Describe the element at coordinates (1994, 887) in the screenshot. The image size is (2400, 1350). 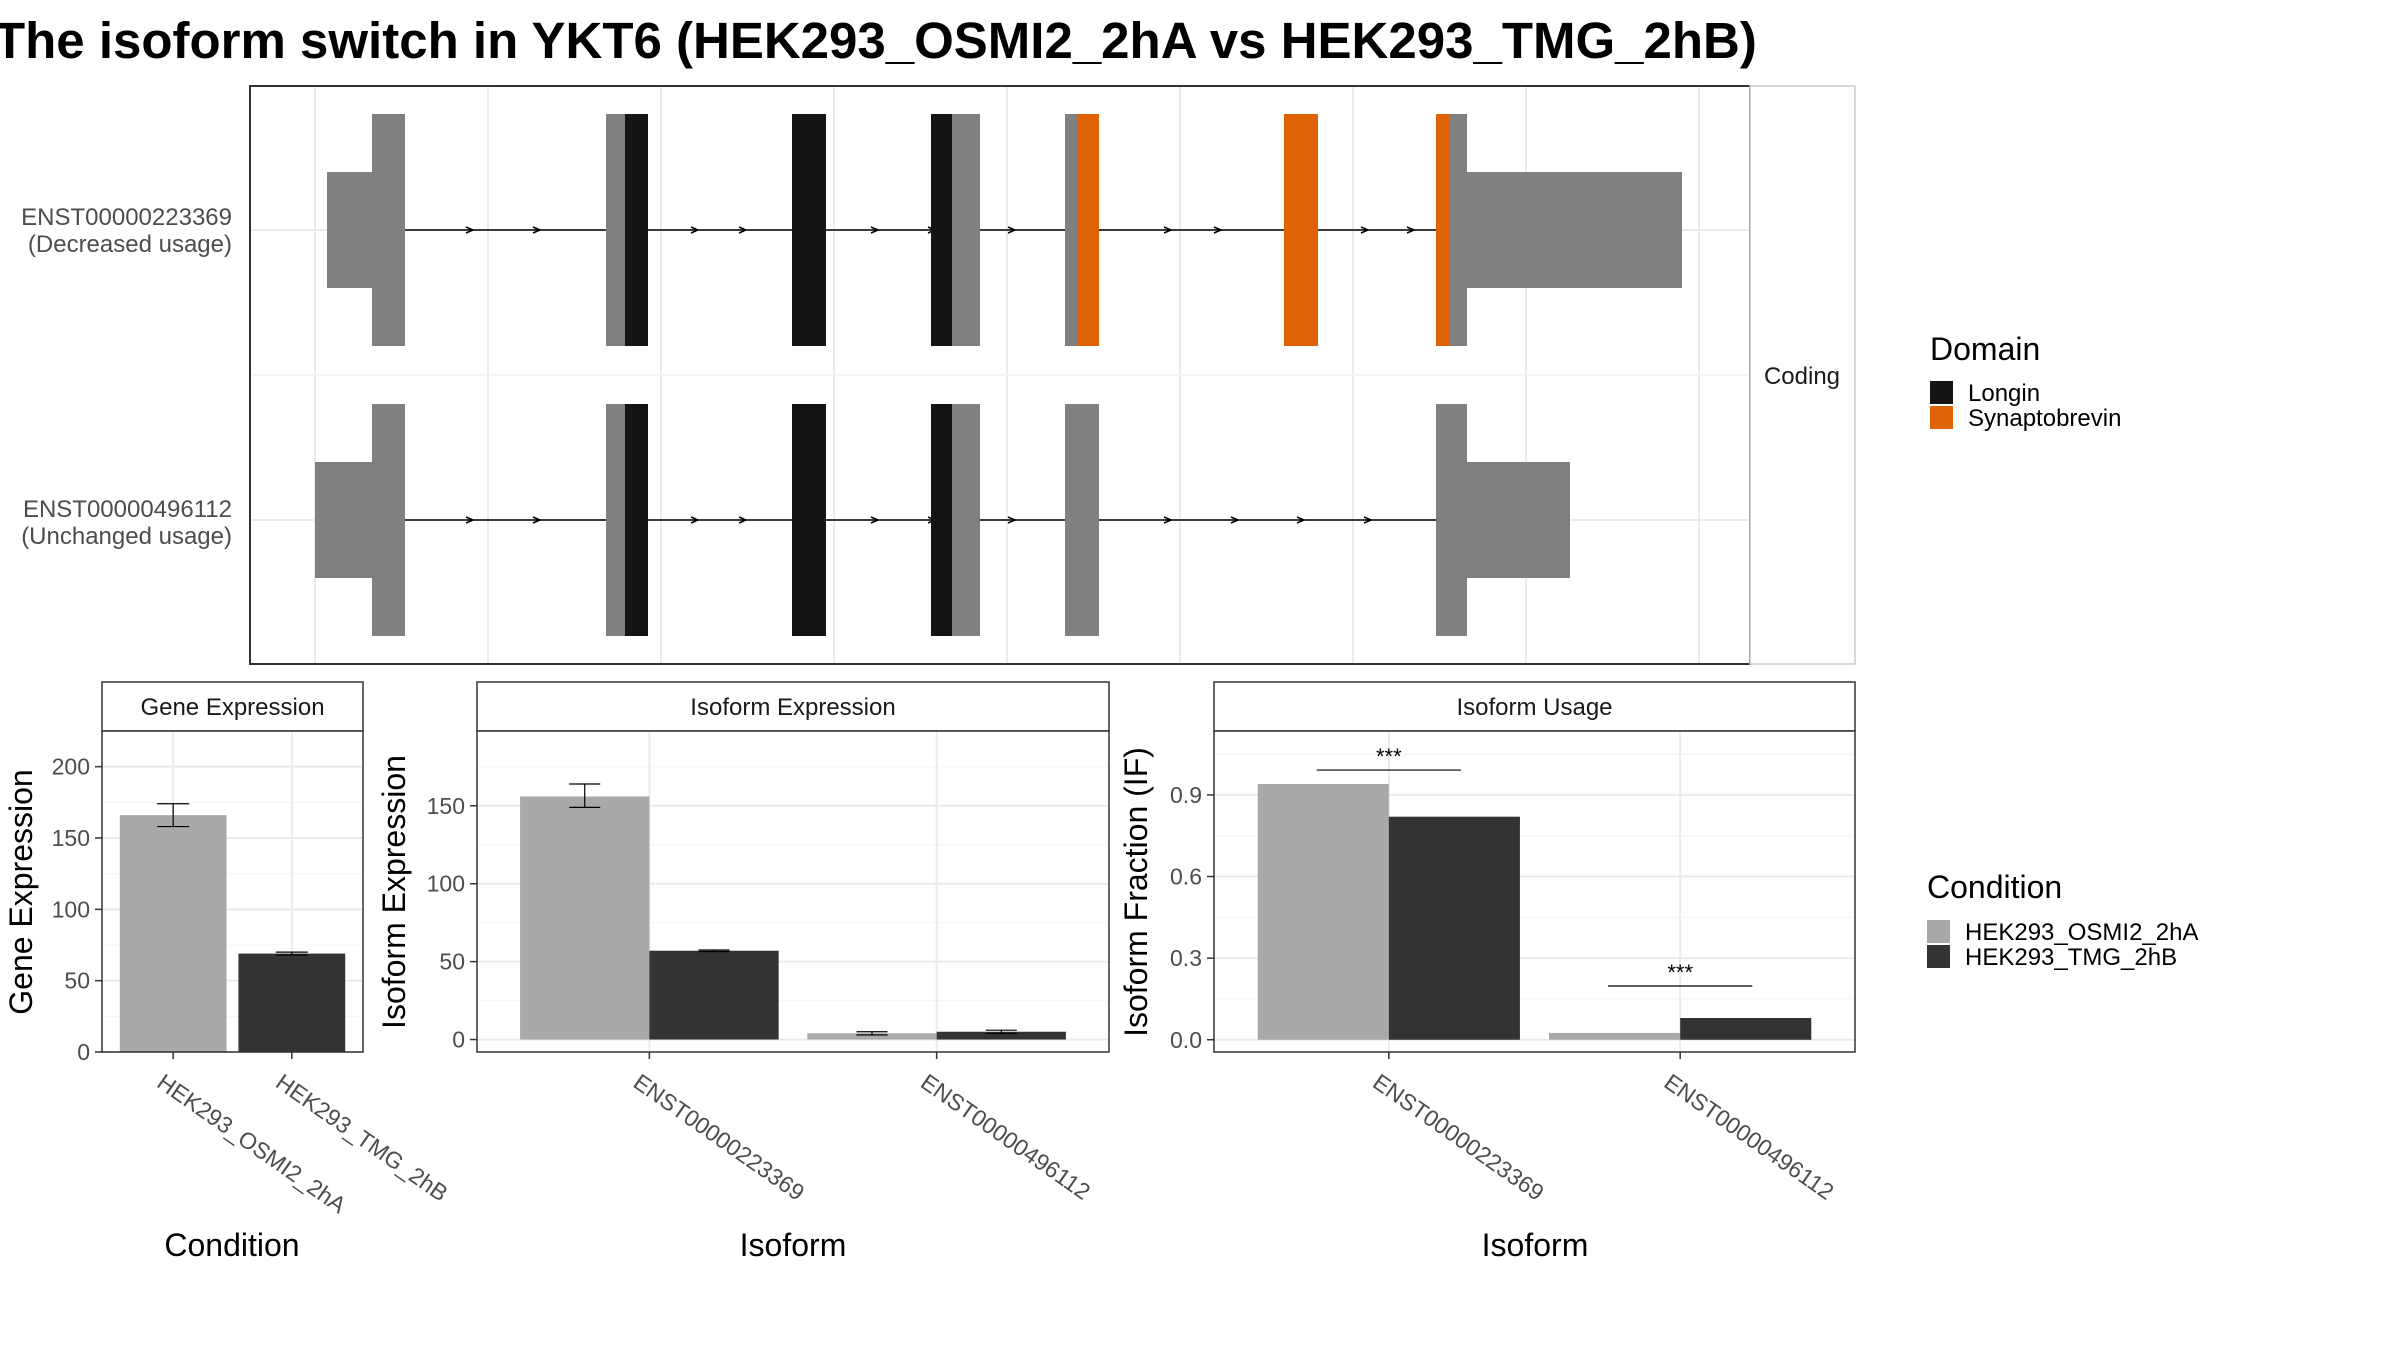
I see `condition-legend-title: Condition` at that location.